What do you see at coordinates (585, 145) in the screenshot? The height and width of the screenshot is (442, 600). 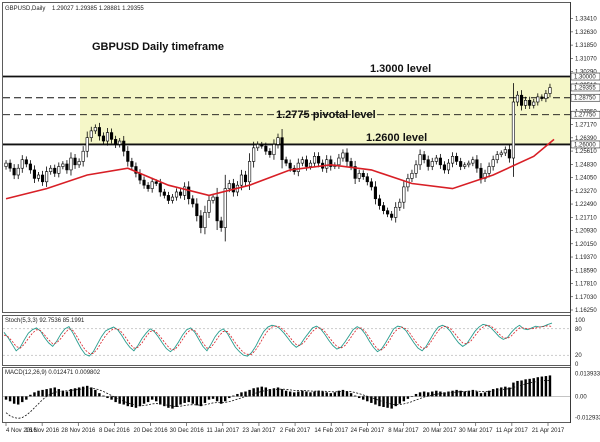 I see `price-level-label: 1.26000` at bounding box center [585, 145].